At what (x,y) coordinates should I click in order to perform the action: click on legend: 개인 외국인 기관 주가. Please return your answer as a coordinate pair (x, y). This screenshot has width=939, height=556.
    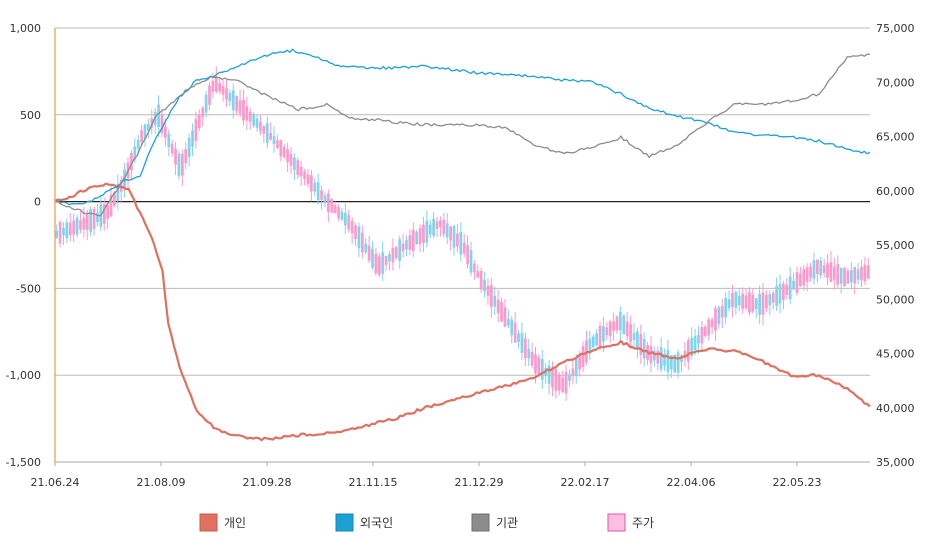
    Looking at the image, I should click on (426, 522).